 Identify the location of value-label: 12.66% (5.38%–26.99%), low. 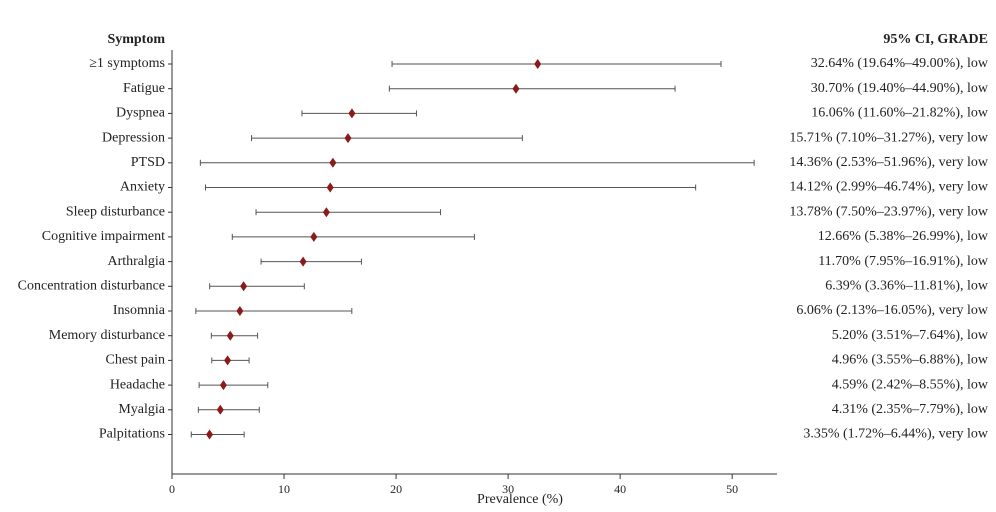
(903, 236).